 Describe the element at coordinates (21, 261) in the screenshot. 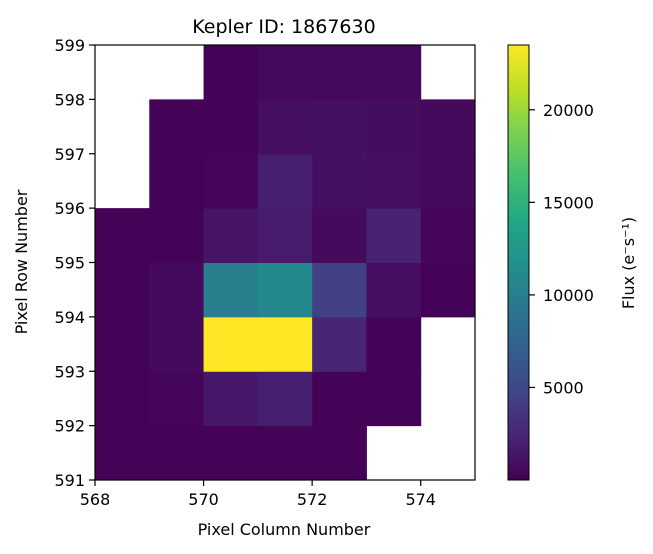

I see `y-axis-label: Pixel Row Number` at that location.